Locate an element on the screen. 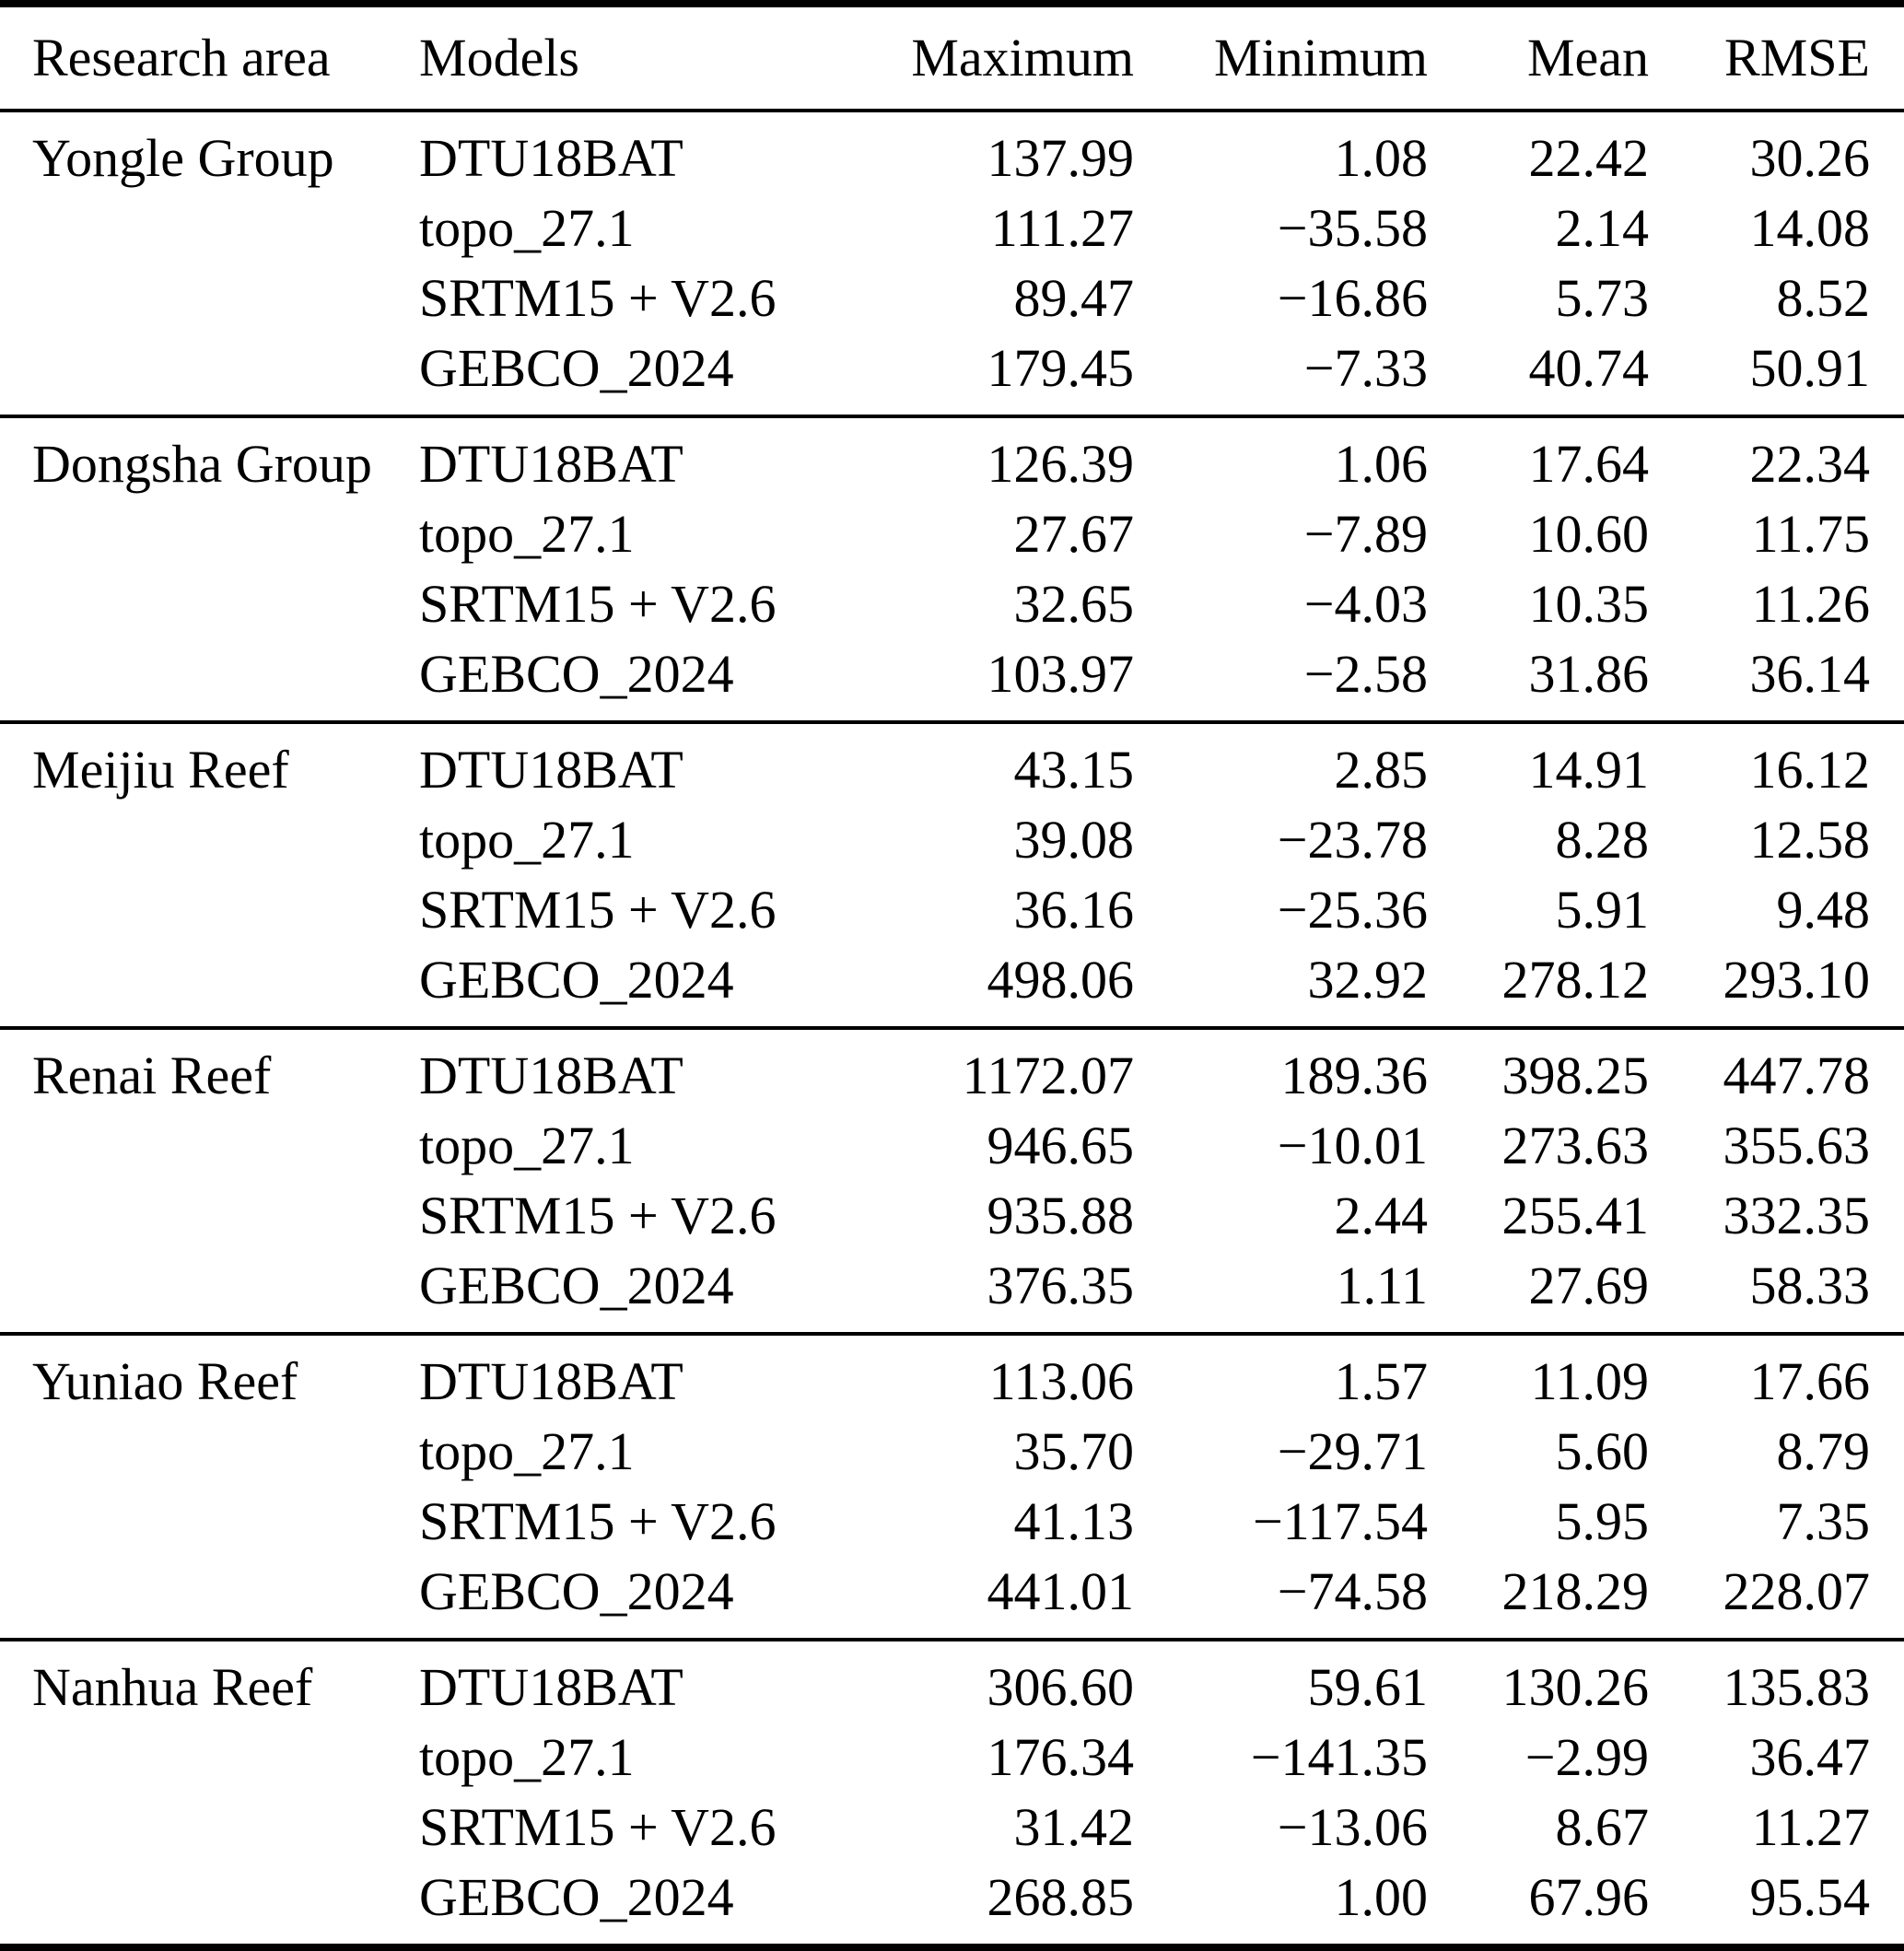  maximum-value-cell: 36.16 is located at coordinates (1074, 910).